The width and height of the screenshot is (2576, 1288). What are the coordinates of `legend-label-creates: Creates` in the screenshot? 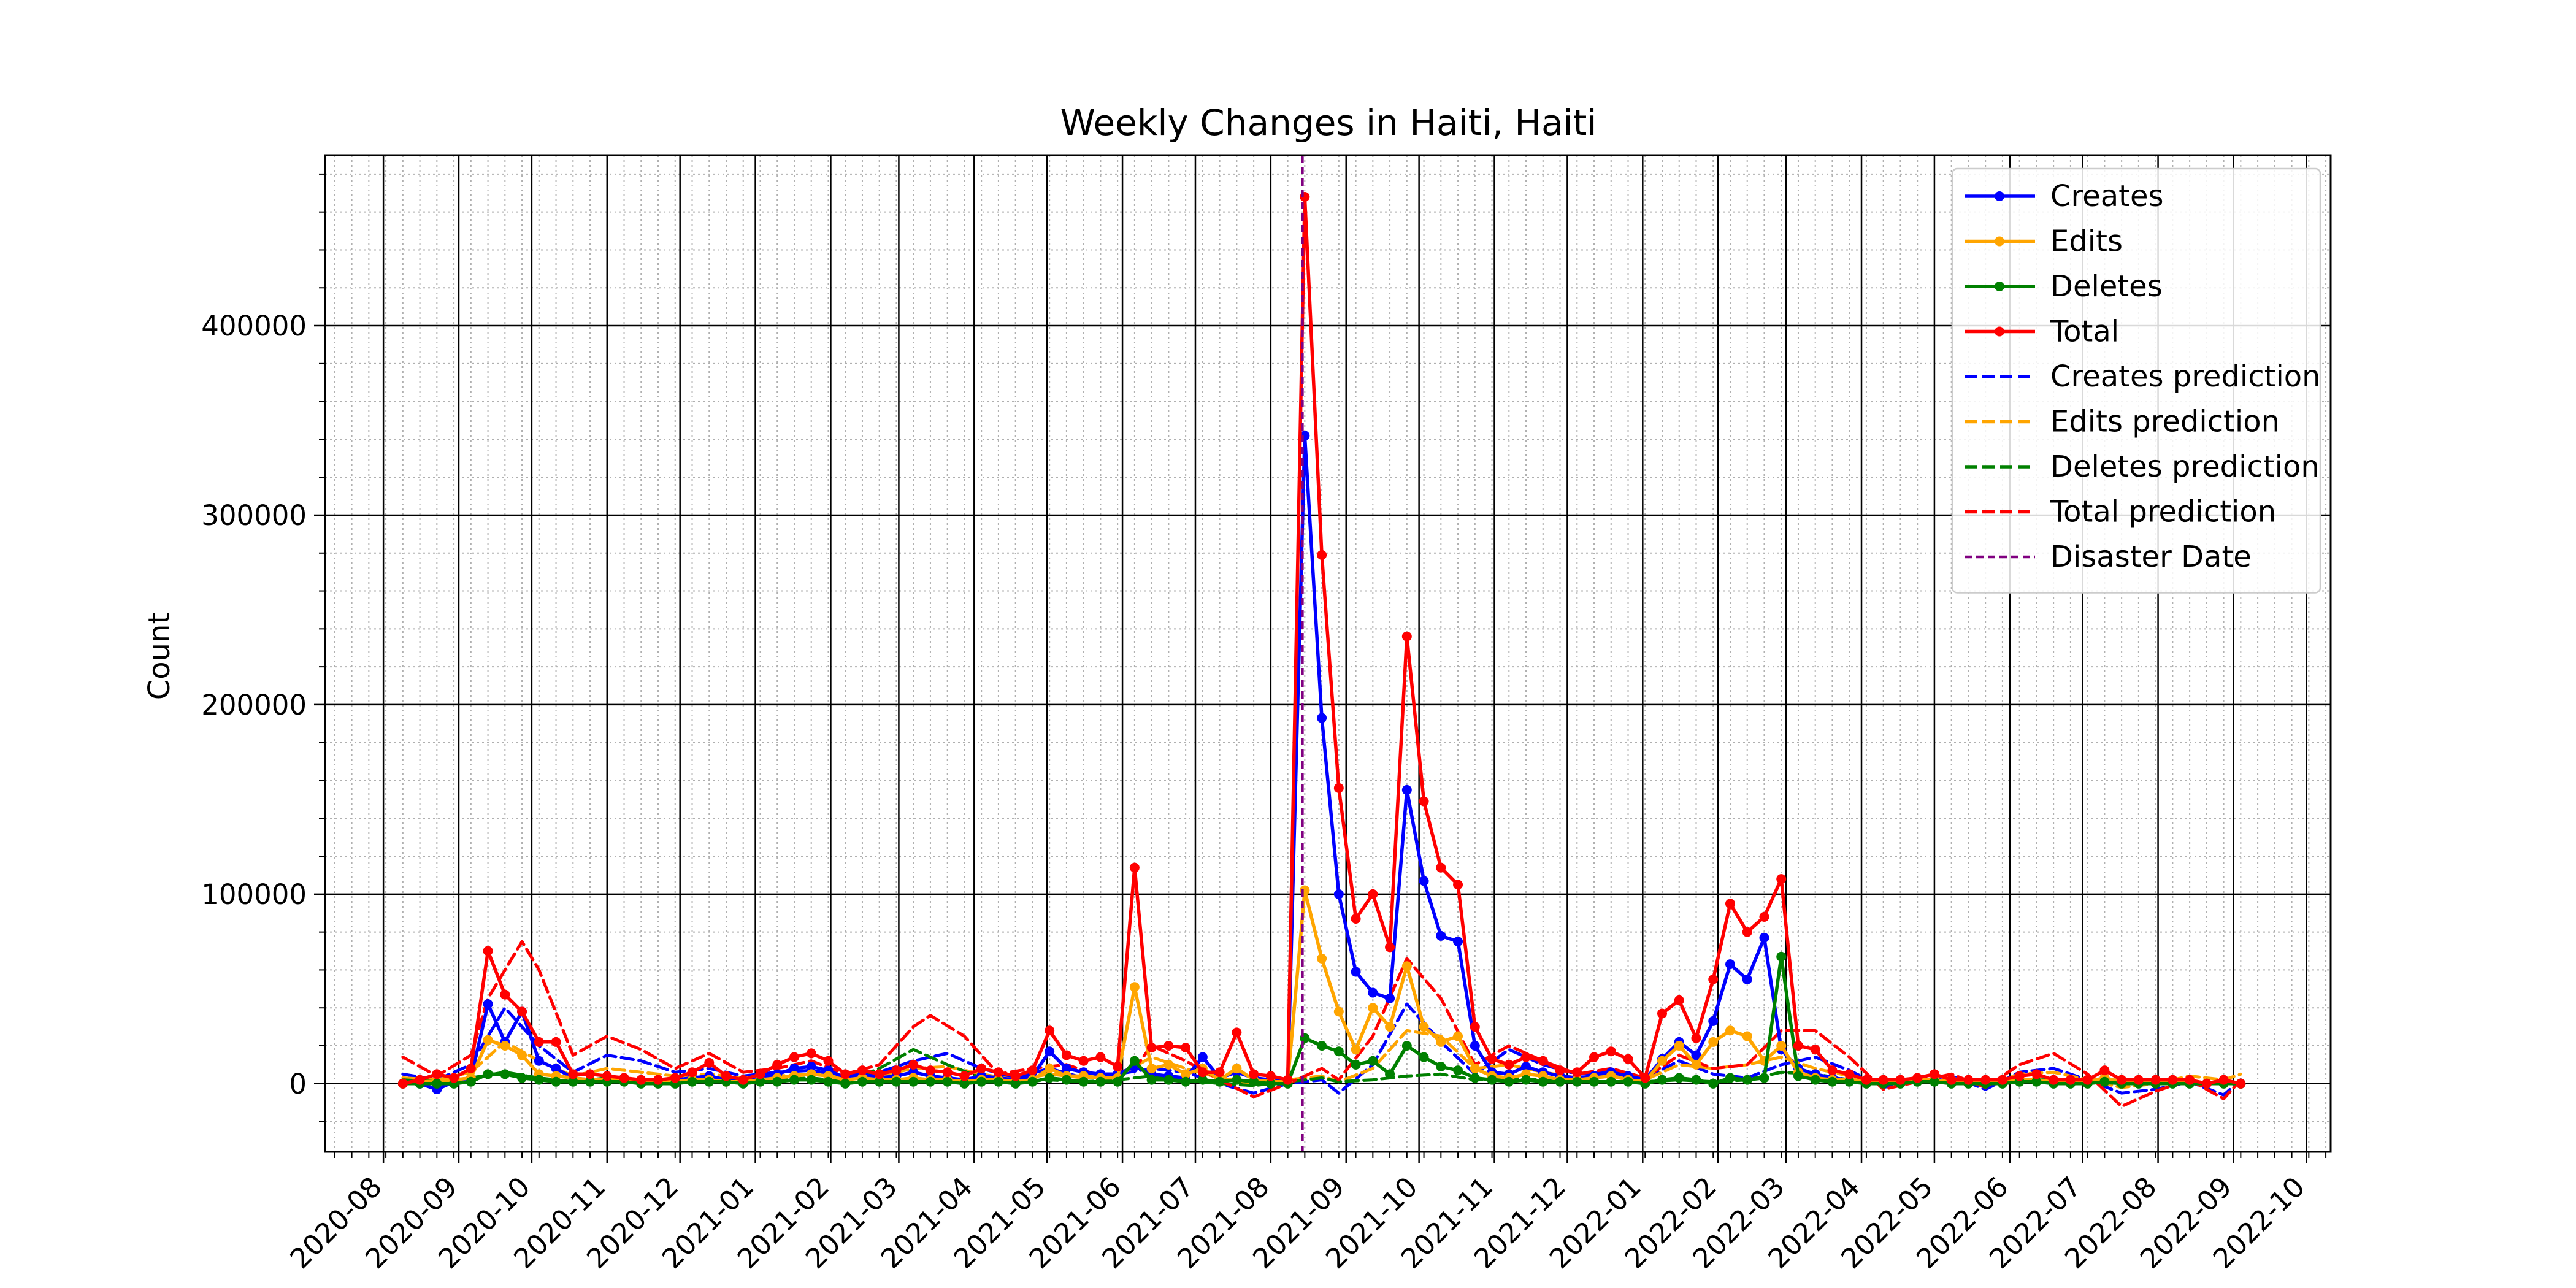 It's located at (2107, 196).